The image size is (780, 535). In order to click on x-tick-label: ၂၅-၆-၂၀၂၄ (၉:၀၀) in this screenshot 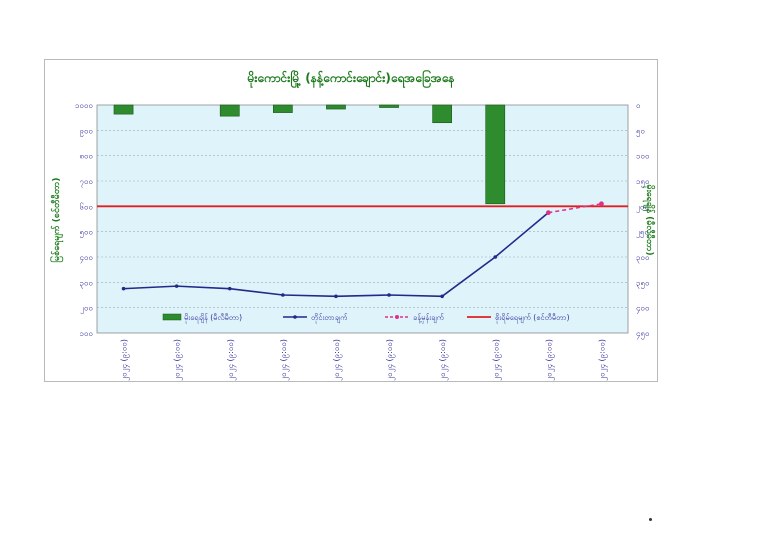, I will do `click(125, 360)`.